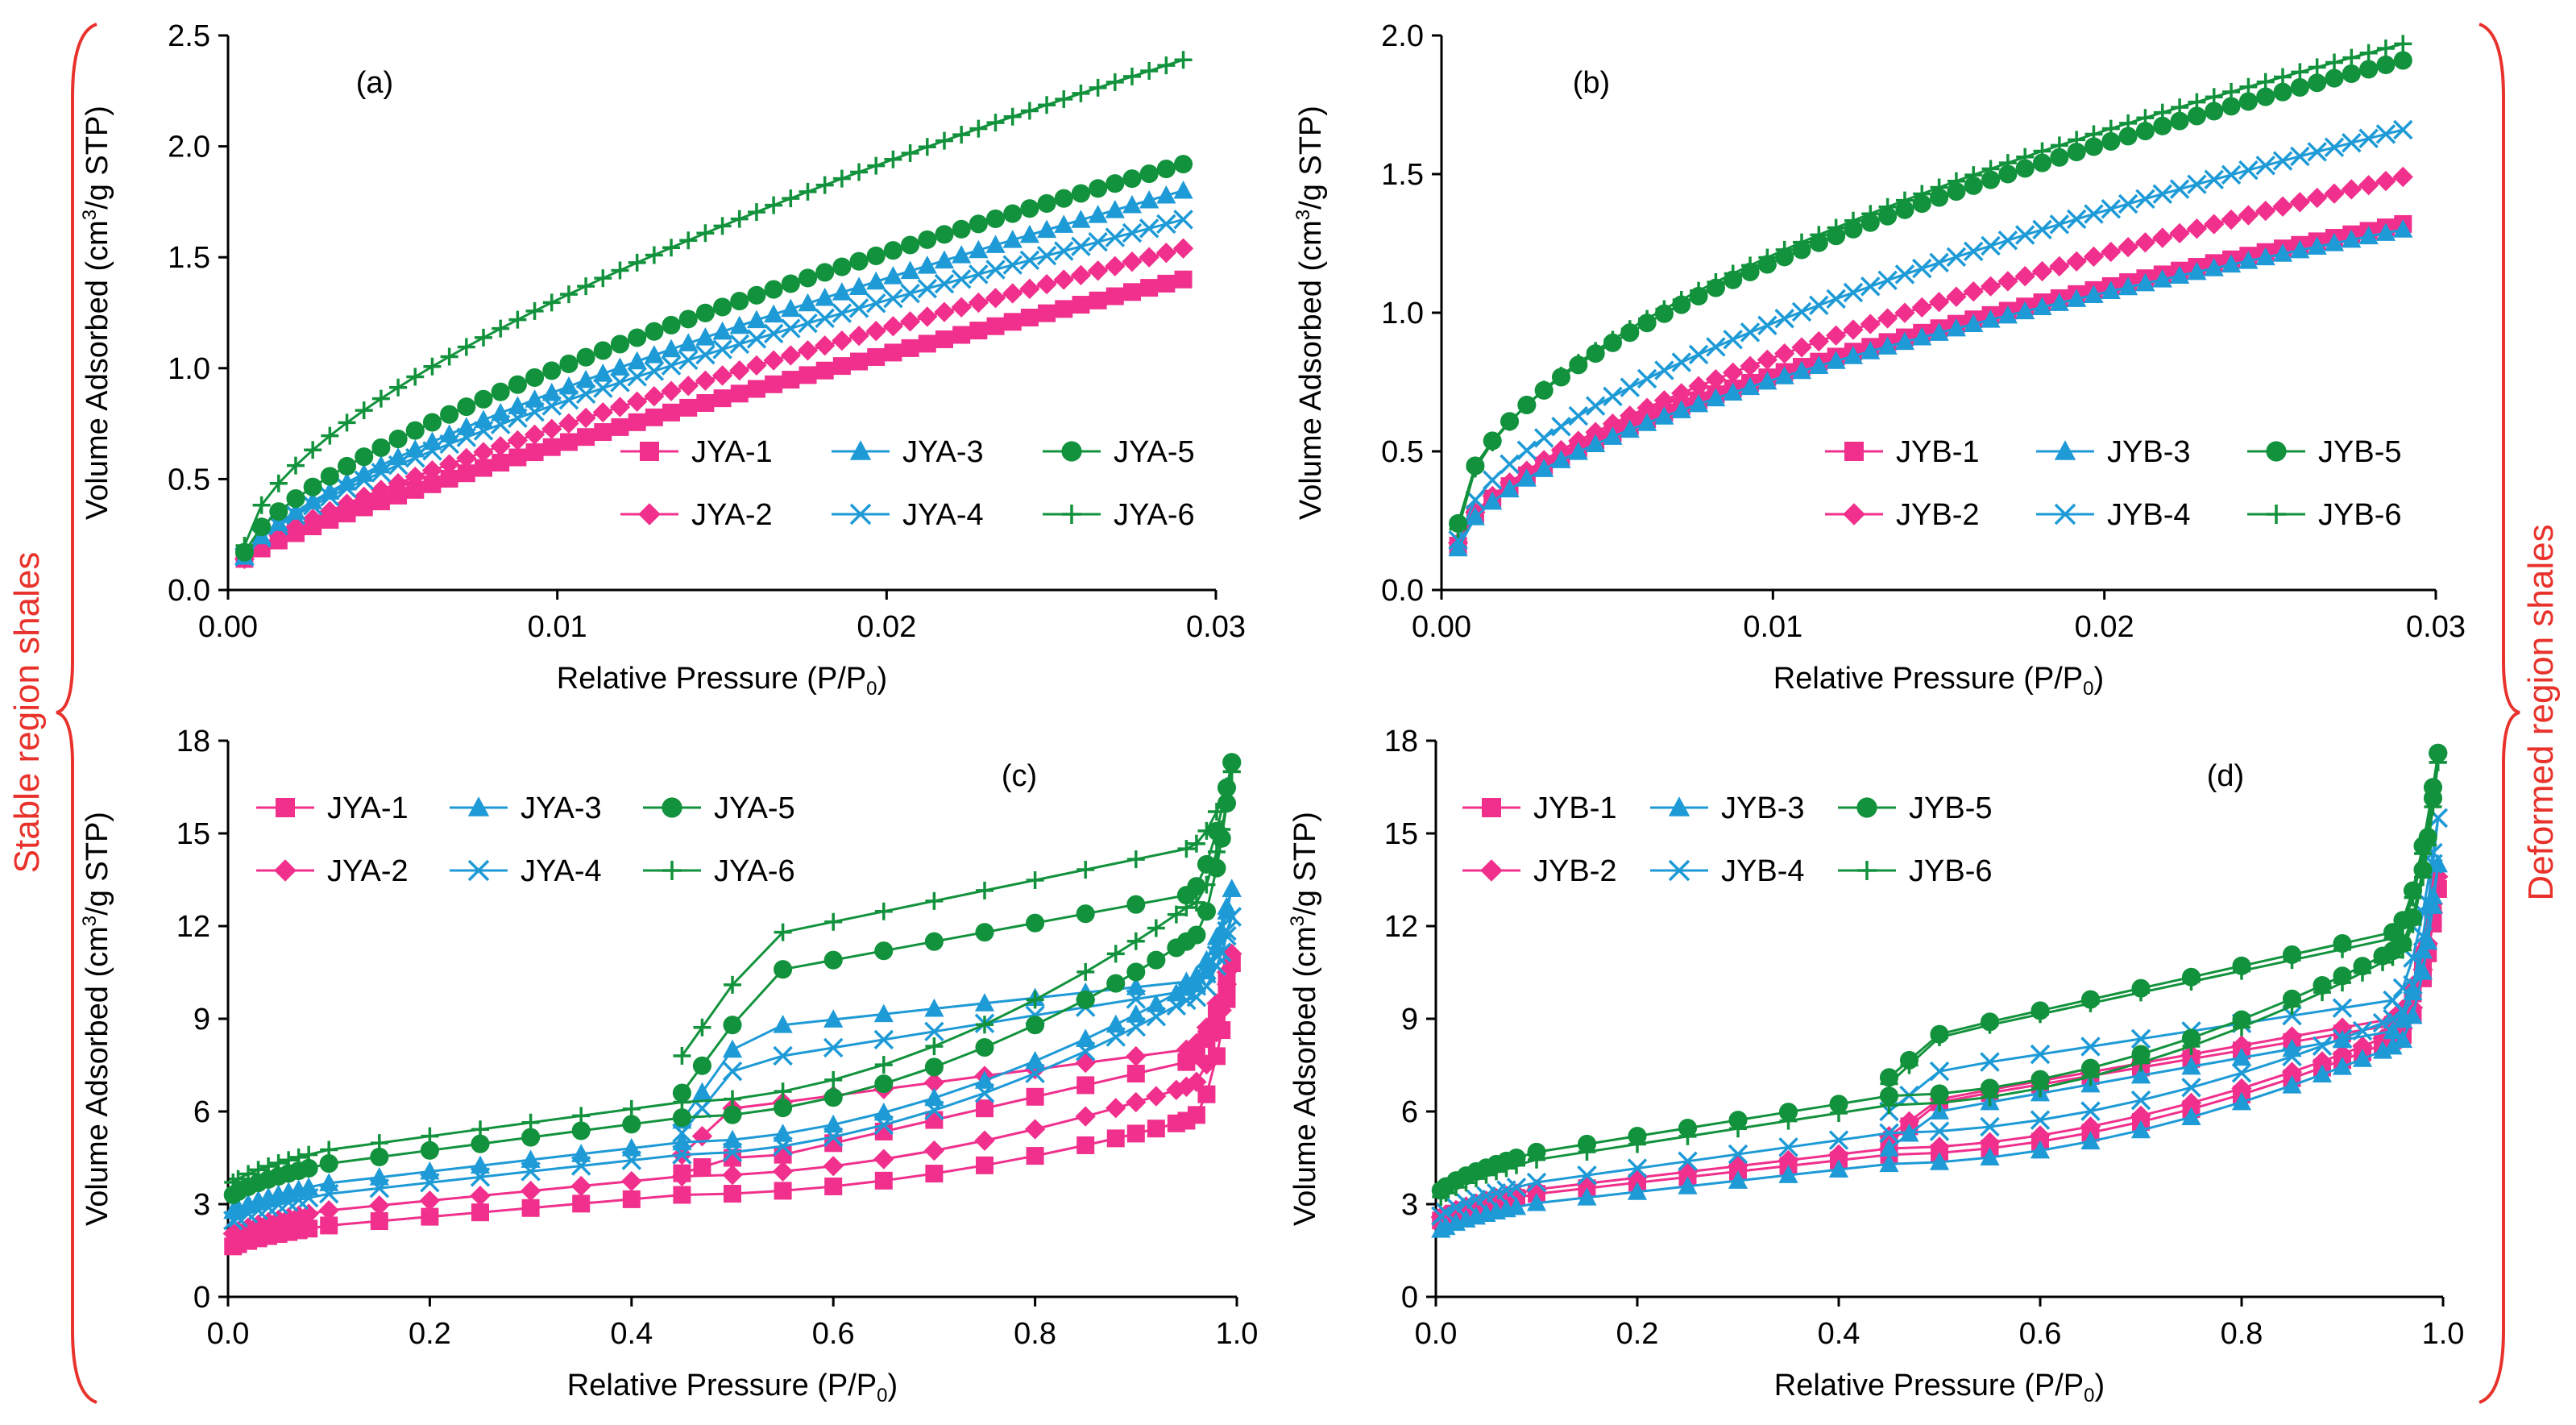  Describe the element at coordinates (193, 834) in the screenshot. I see `y-tick-label: 15` at that location.